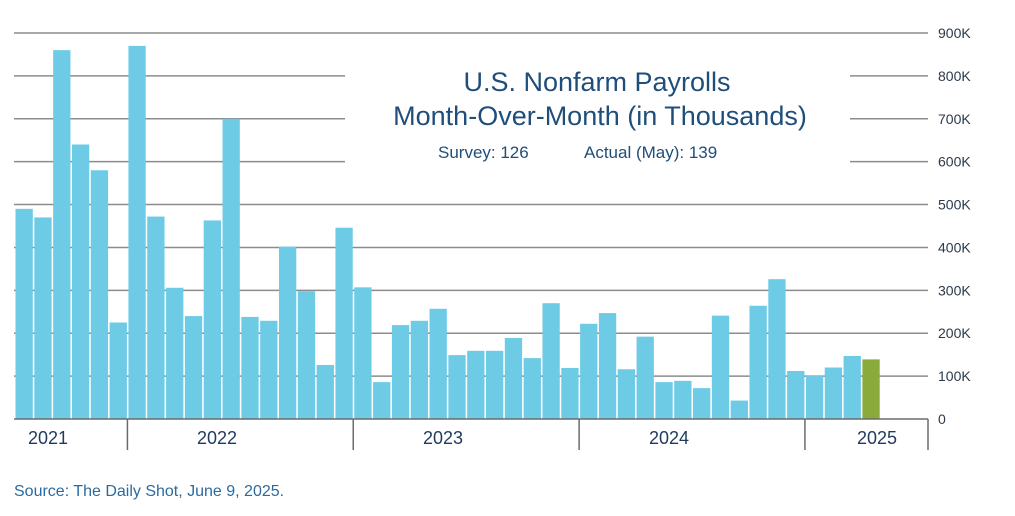  Describe the element at coordinates (217, 438) in the screenshot. I see `year-label: 2022` at that location.